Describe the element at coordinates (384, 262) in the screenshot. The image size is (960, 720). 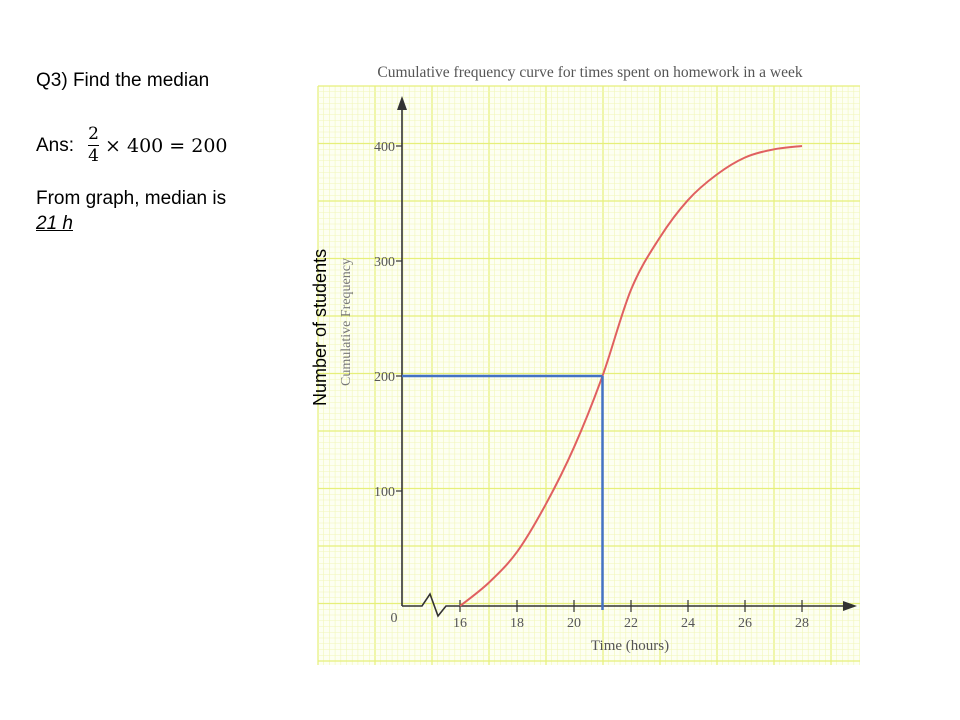
I see `y-tick-label: 300` at that location.